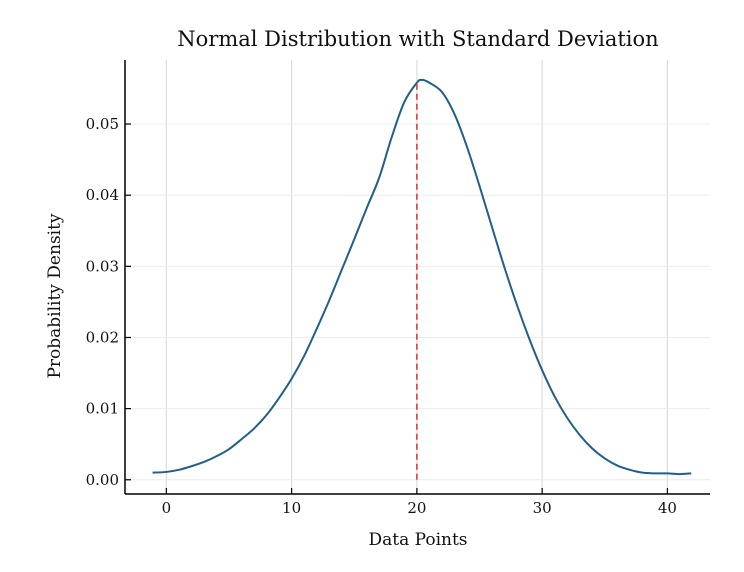 This screenshot has height=572, width=744. What do you see at coordinates (55, 295) in the screenshot?
I see `y-axis-label: Probability Density` at bounding box center [55, 295].